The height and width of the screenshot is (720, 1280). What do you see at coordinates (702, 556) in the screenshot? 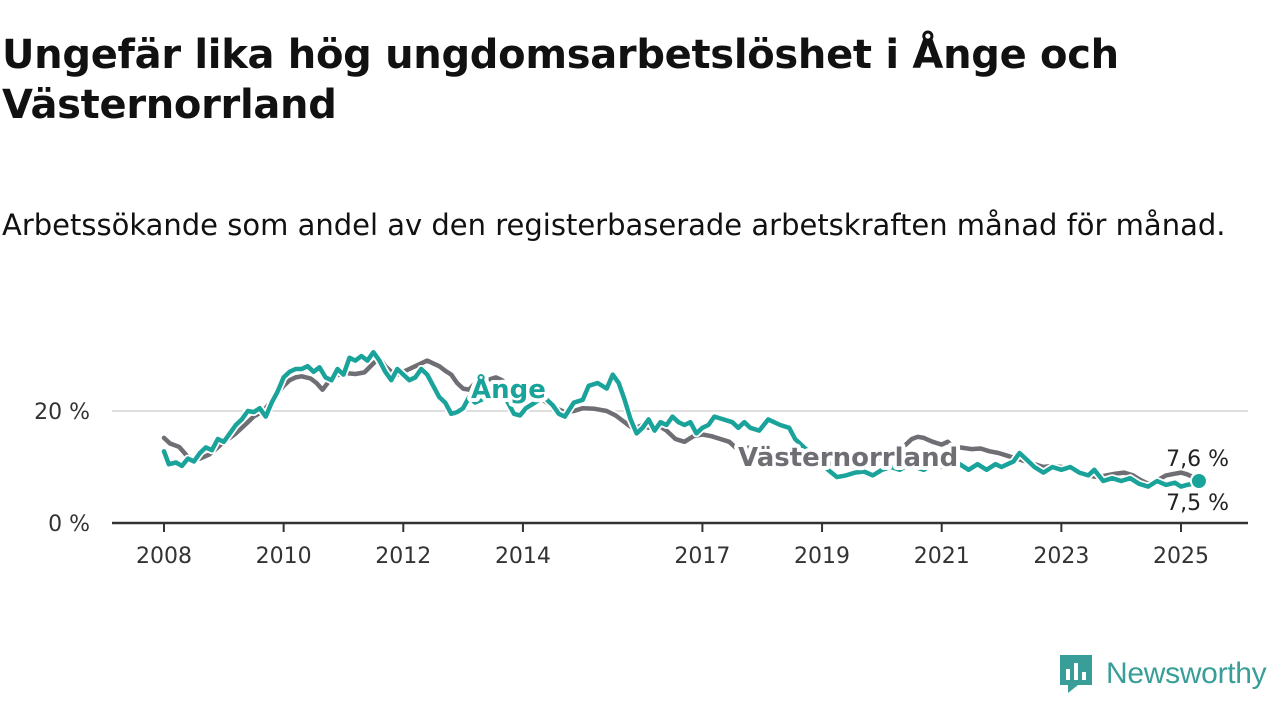
I see `x-tick-label: 2017` at bounding box center [702, 556].